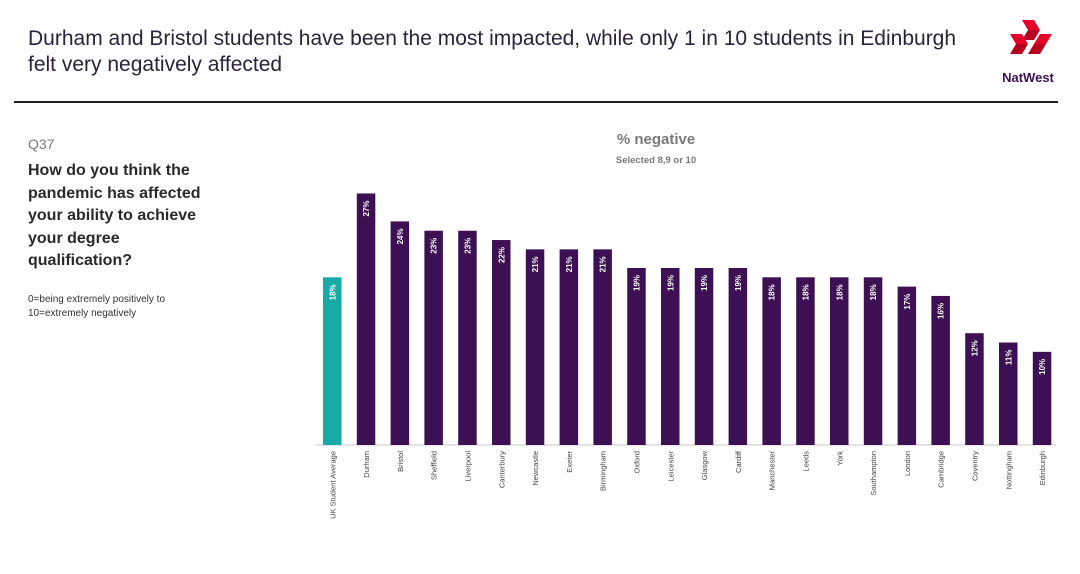 The height and width of the screenshot is (574, 1080). What do you see at coordinates (1042, 468) in the screenshot?
I see `x-tick-label: Edinburgh` at bounding box center [1042, 468].